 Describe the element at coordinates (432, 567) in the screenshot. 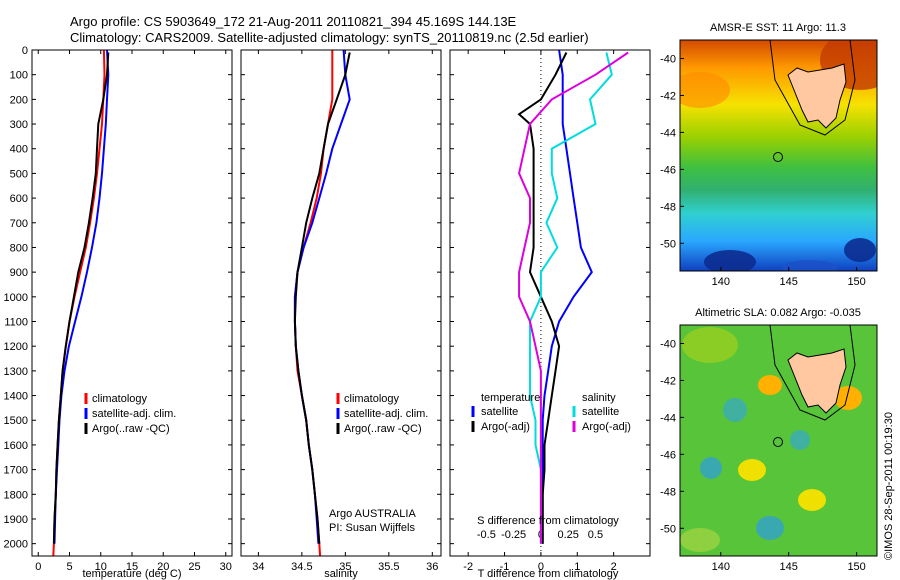

I see `x-tick-label: 36` at that location.